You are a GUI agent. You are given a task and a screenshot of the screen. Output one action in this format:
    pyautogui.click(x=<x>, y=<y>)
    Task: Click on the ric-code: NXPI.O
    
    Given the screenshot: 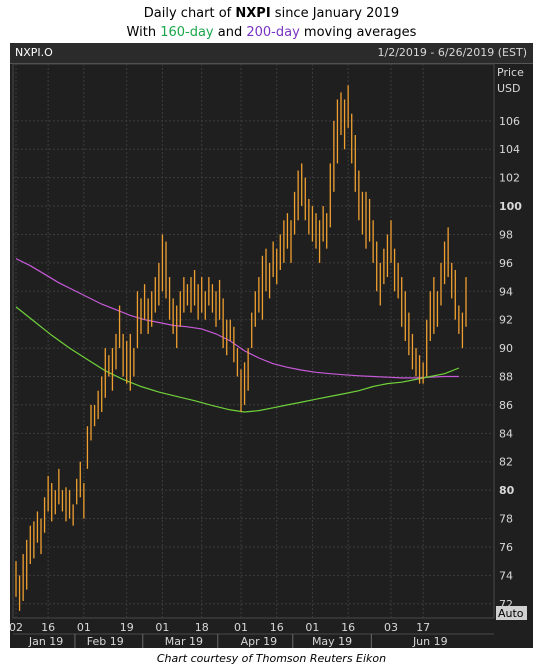 What is the action you would take?
    pyautogui.click(x=34, y=52)
    